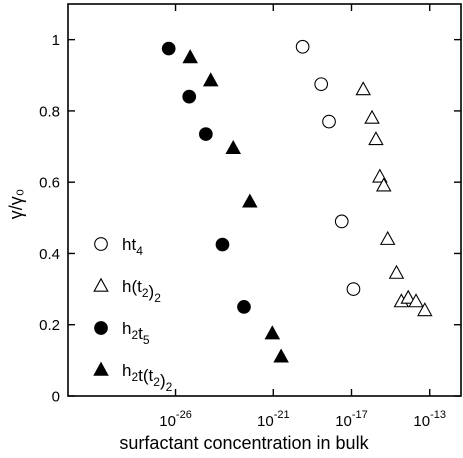  Describe the element at coordinates (133, 314) in the screenshot. I see `legend: ht4 h(t2)2 h2t5 h2t(t2)2` at that location.